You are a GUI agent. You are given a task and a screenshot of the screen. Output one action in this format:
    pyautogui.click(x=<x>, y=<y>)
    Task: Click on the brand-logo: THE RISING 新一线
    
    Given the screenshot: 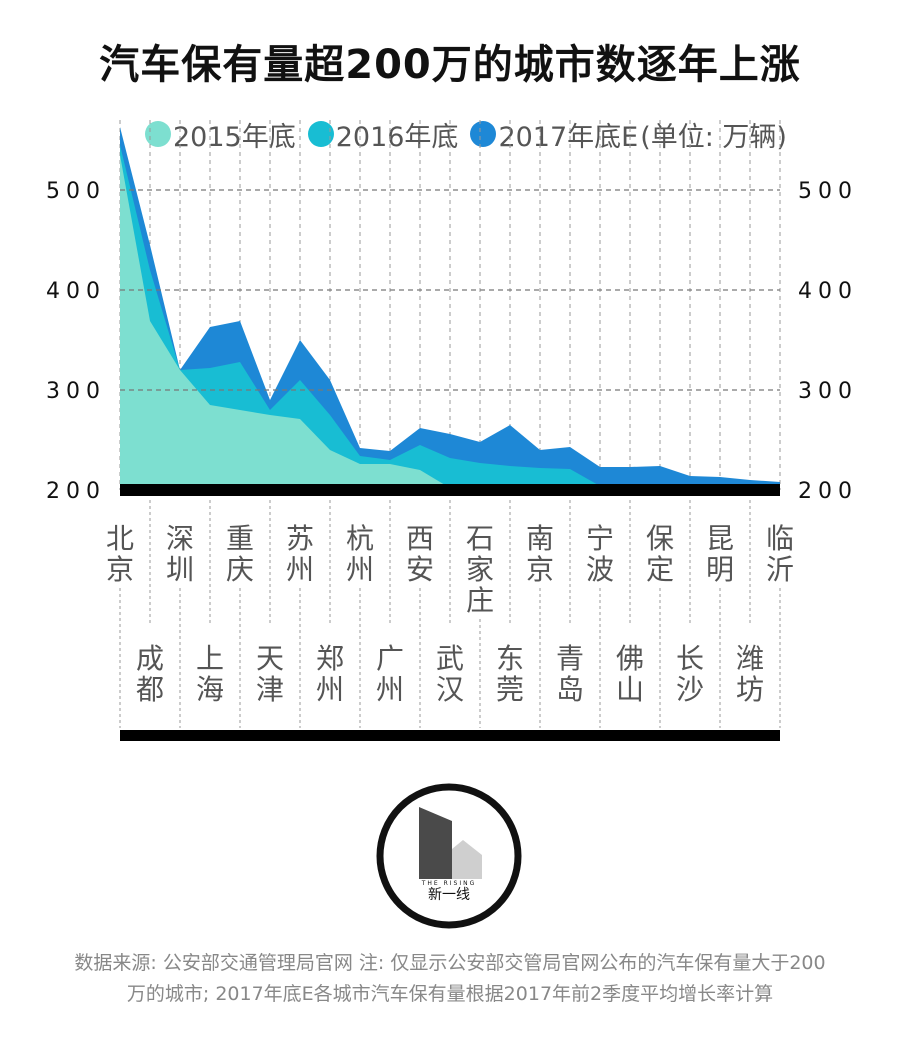 What is the action you would take?
    pyautogui.click(x=449, y=856)
    